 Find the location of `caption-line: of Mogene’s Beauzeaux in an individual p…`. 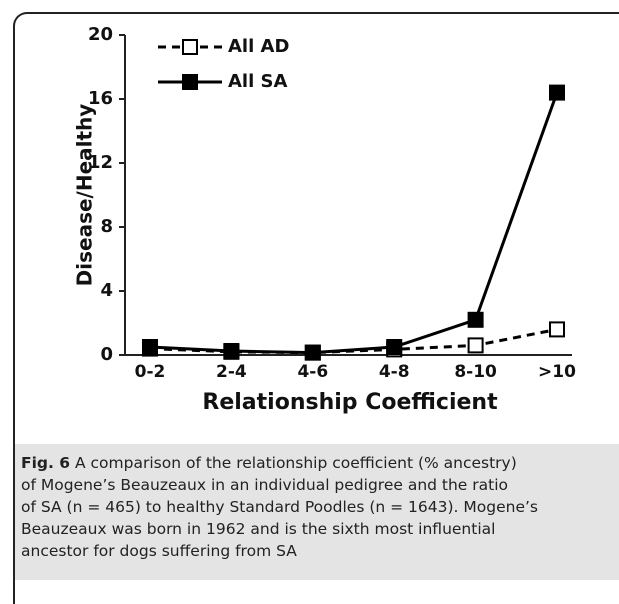

caption-line: of Mogene’s Beauzeaux in an individual p… is located at coordinates (265, 485).